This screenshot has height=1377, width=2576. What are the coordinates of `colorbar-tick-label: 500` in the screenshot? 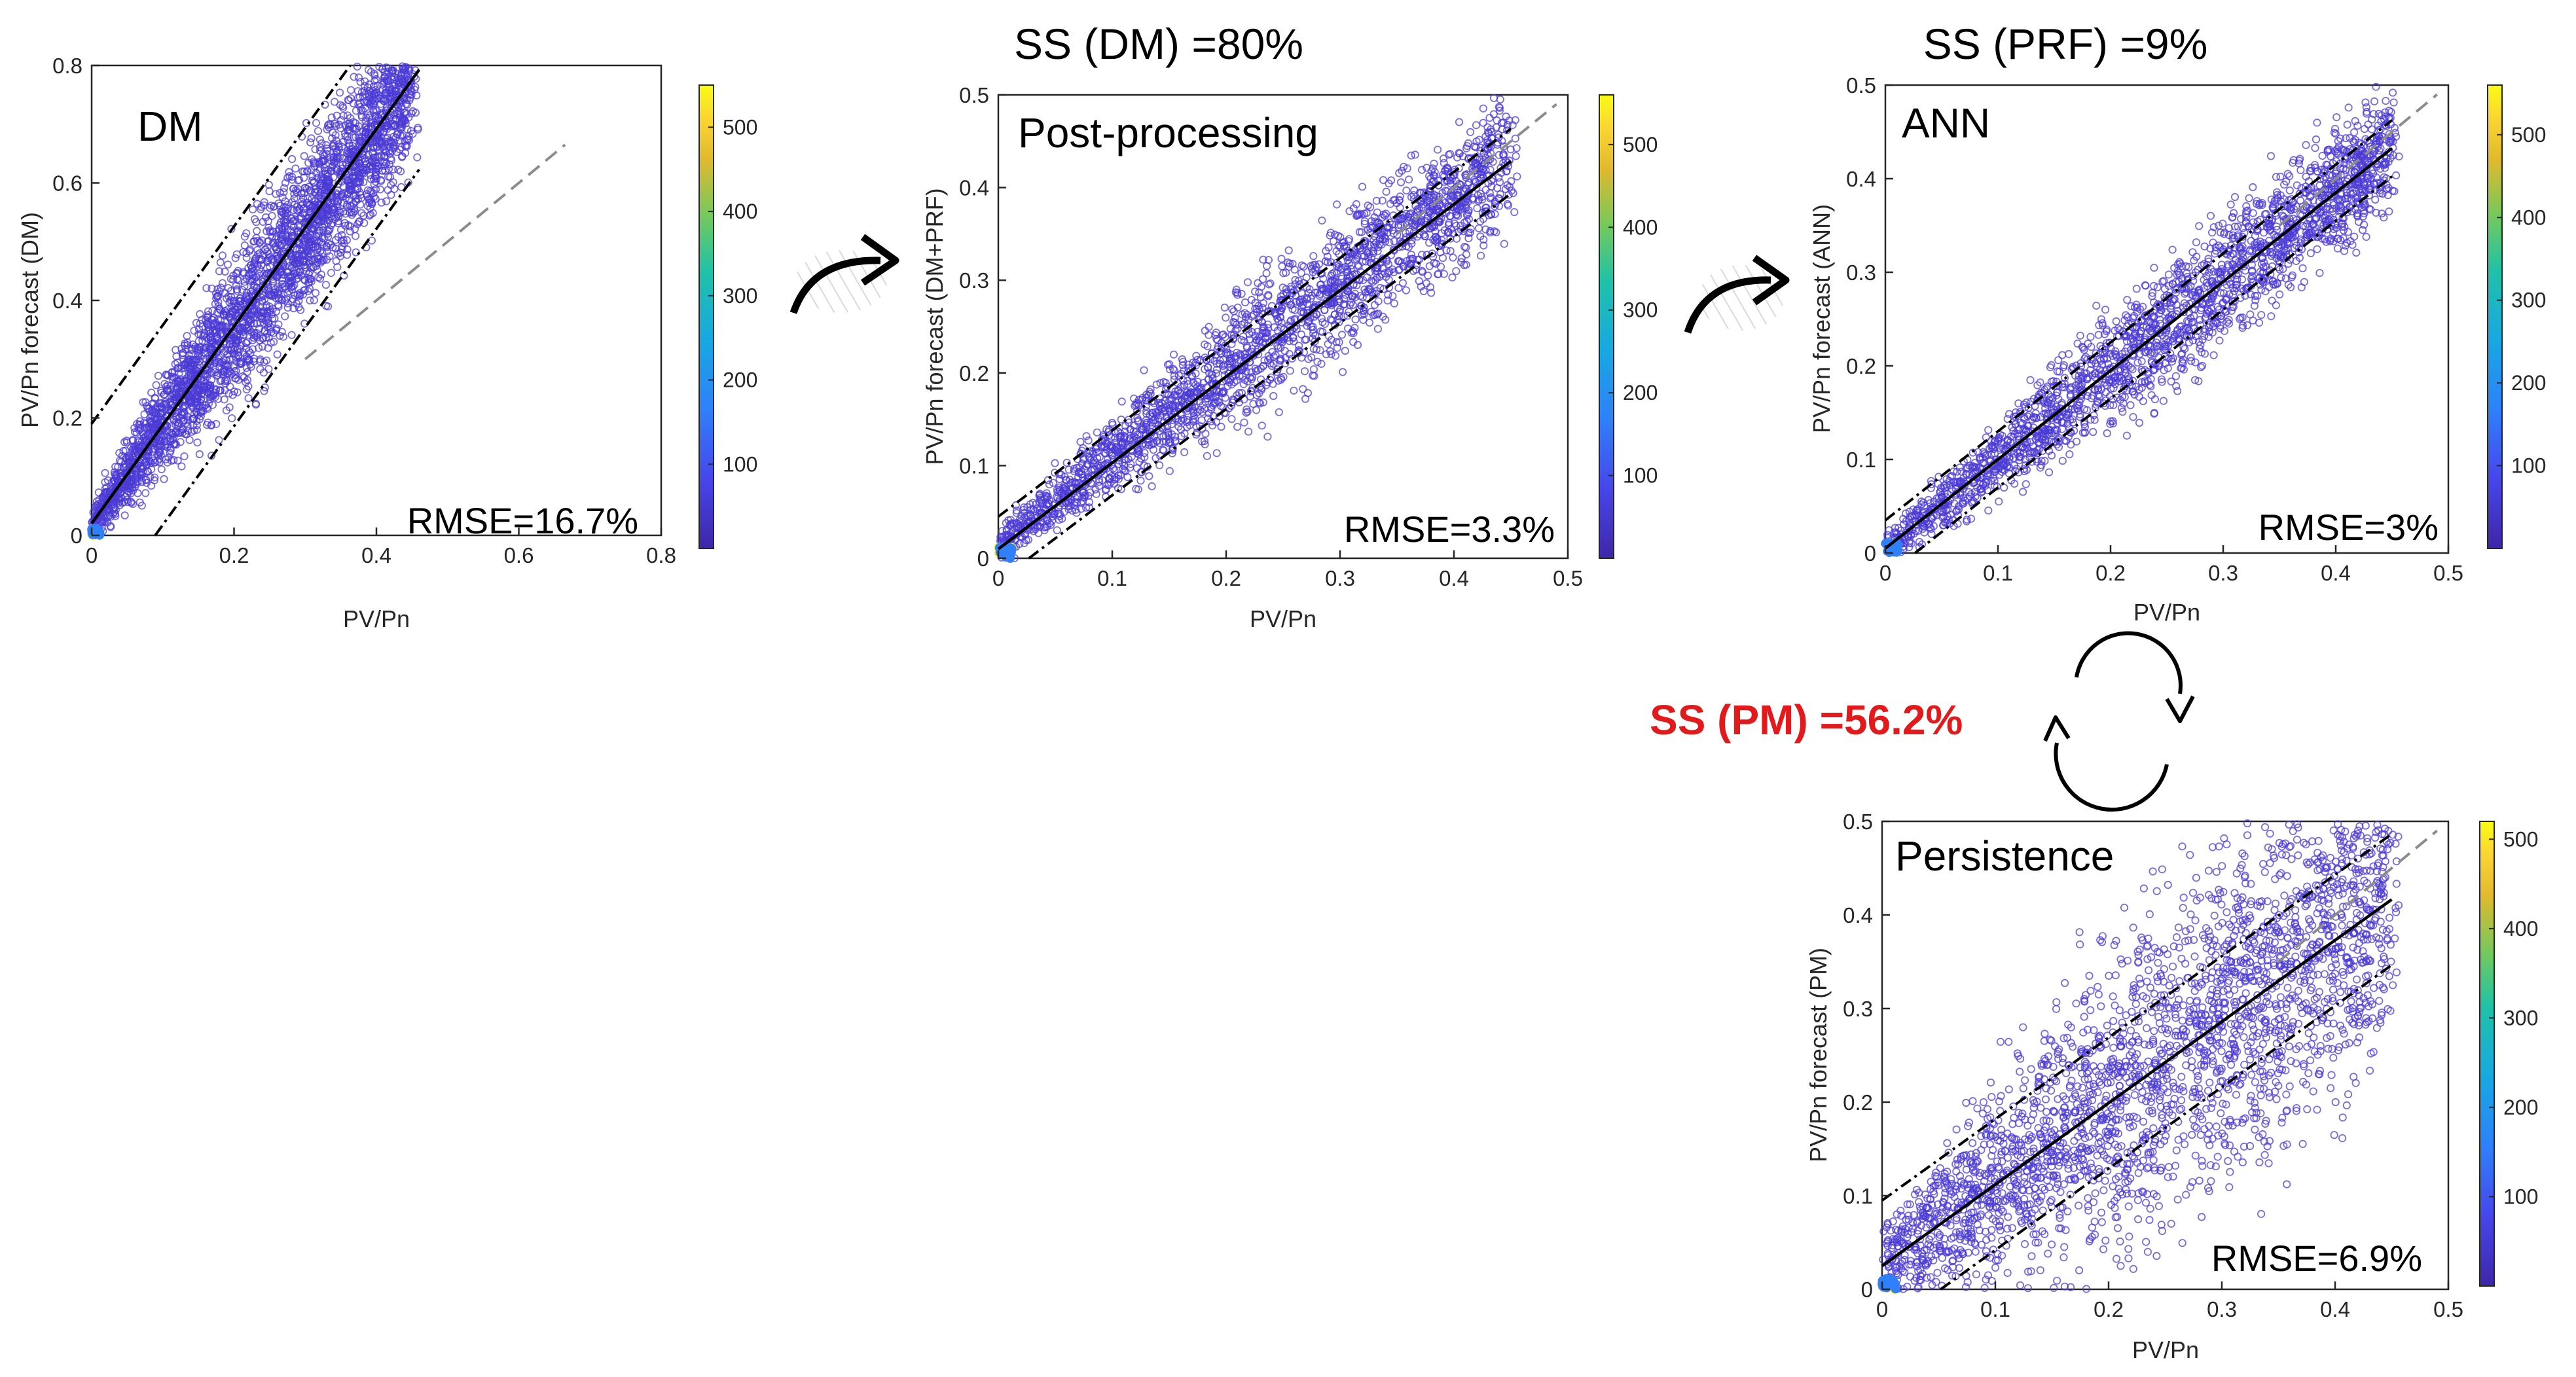 It's located at (740, 127).